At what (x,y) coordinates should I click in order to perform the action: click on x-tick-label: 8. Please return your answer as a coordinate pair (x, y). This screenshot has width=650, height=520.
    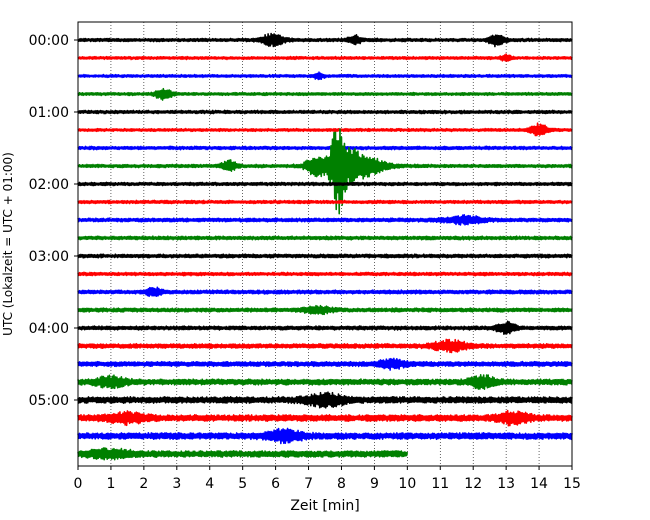
    Looking at the image, I should click on (341, 484).